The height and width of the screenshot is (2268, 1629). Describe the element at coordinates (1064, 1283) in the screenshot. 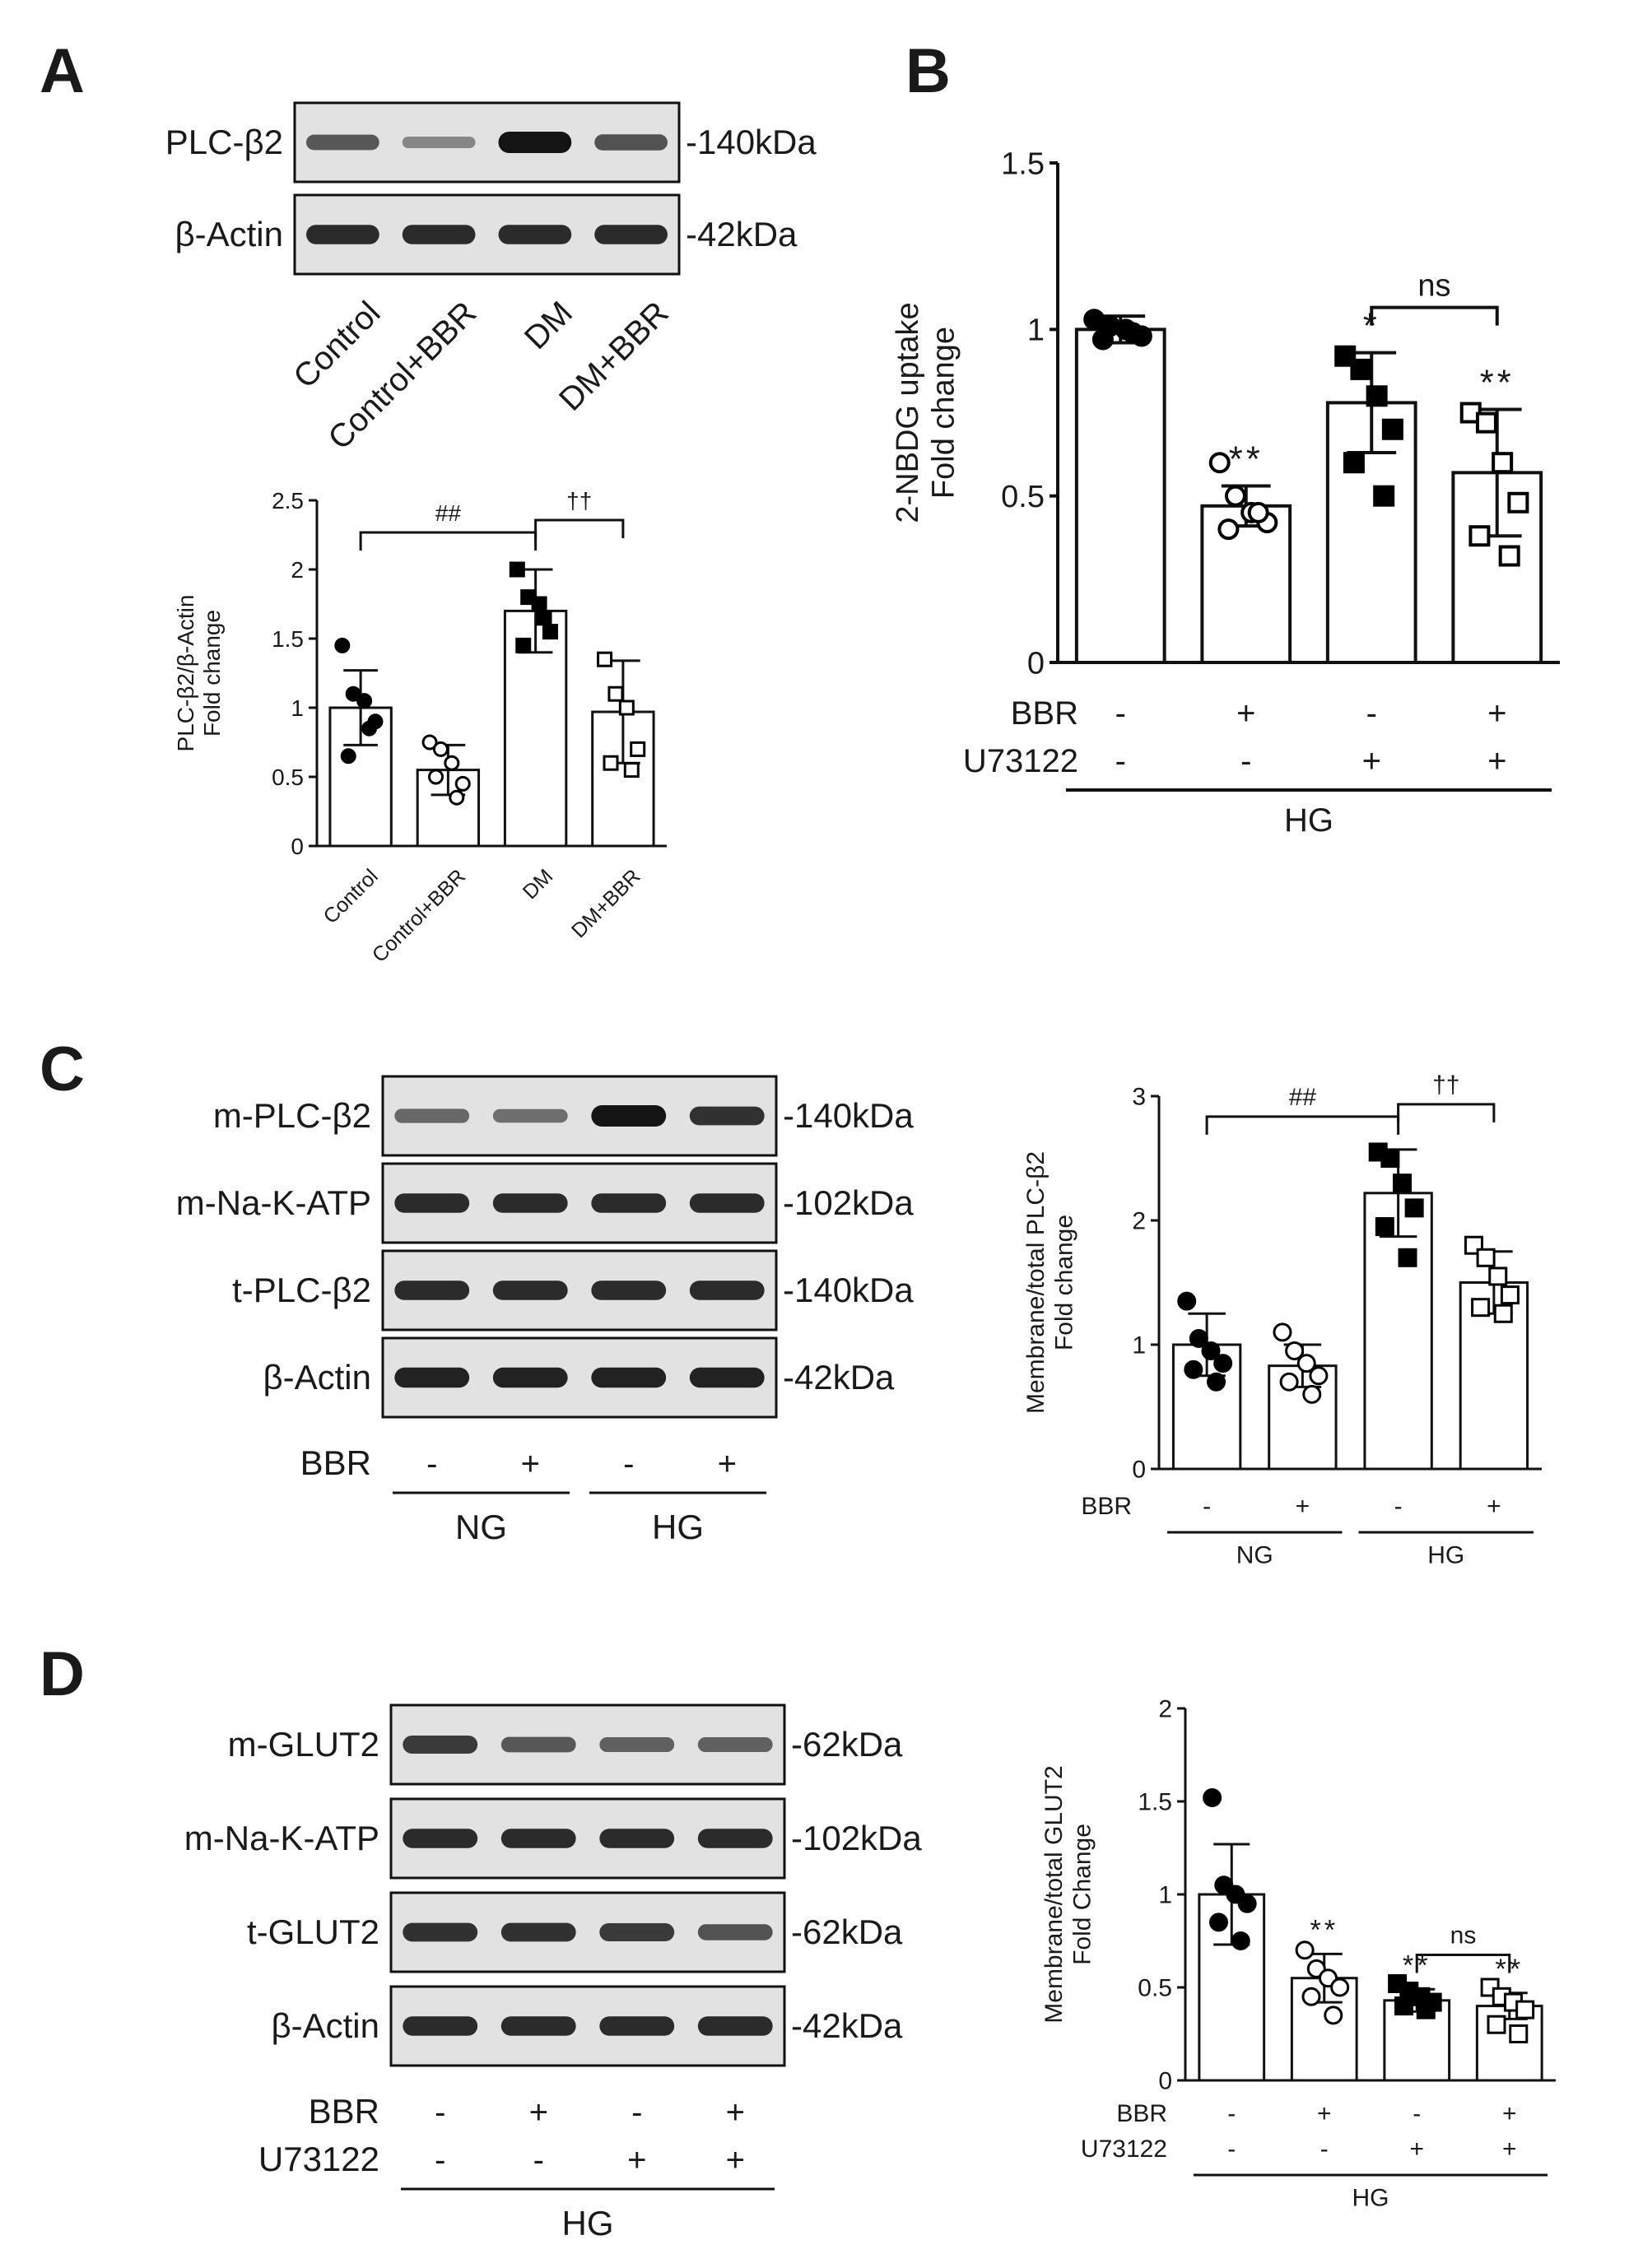

I see `y-axis-label: Fold change` at that location.